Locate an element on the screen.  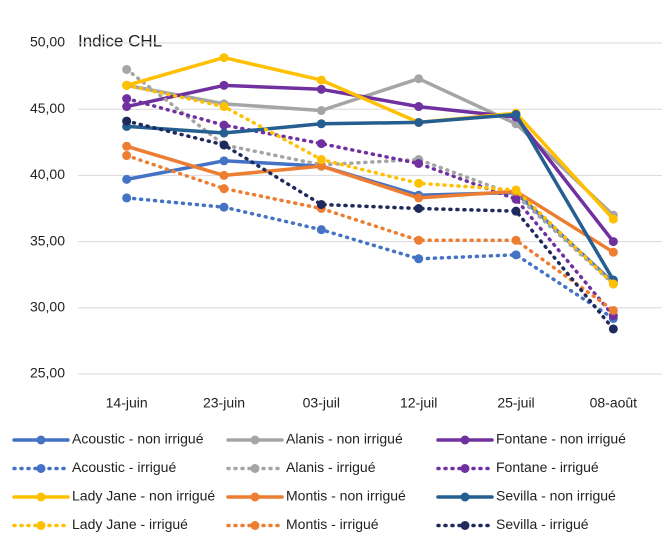
y-tick-label: 40,00 is located at coordinates (47, 174).